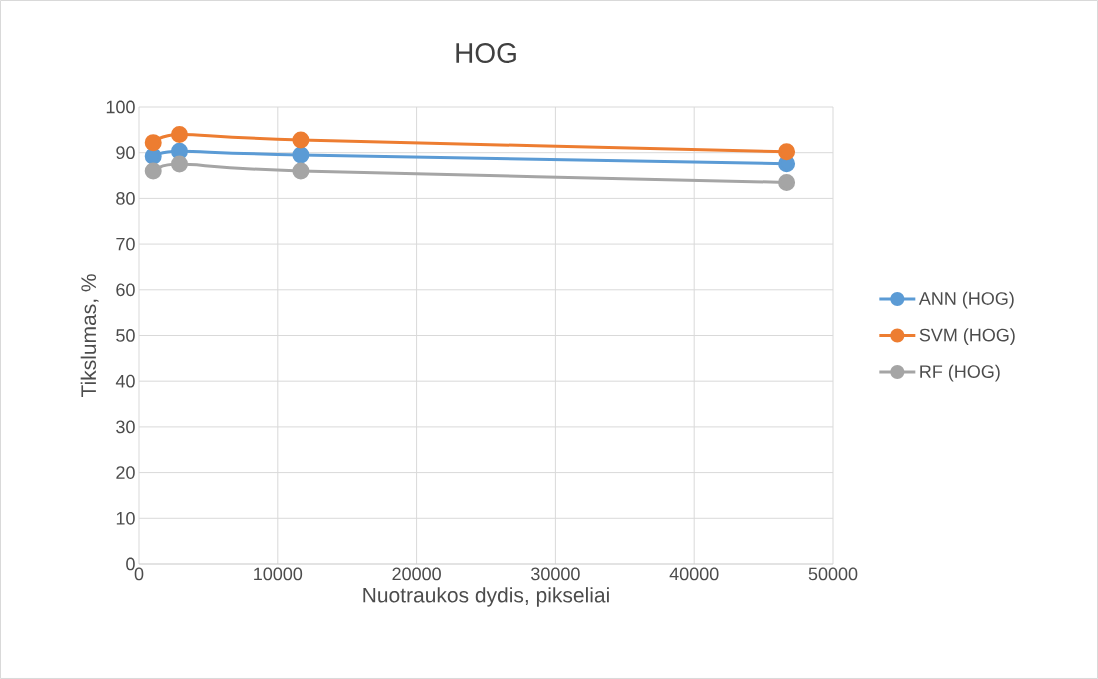 The image size is (1098, 679). What do you see at coordinates (89, 336) in the screenshot?
I see `y-axis-title: Tikslumas, %` at bounding box center [89, 336].